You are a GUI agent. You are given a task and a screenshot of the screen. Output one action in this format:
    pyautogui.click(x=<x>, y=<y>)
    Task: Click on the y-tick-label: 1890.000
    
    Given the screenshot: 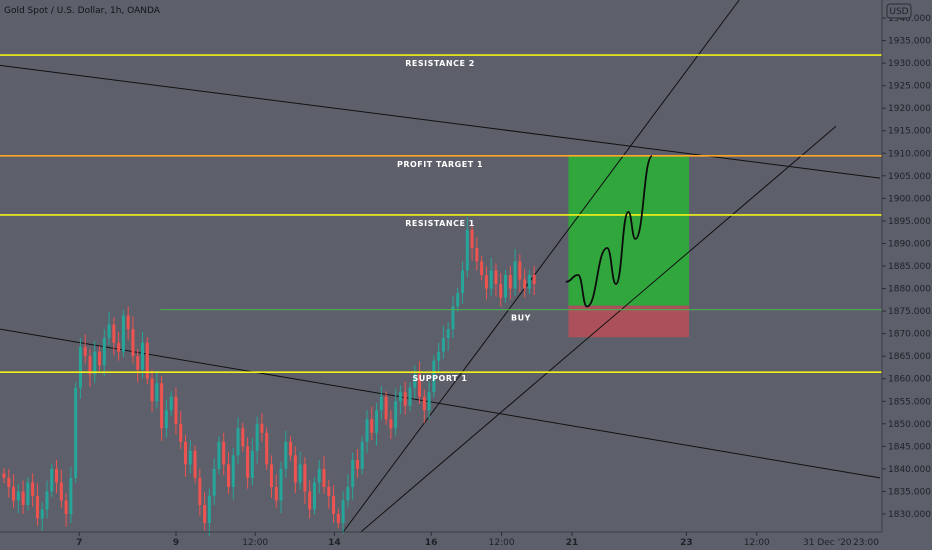 What is the action you would take?
    pyautogui.click(x=909, y=244)
    